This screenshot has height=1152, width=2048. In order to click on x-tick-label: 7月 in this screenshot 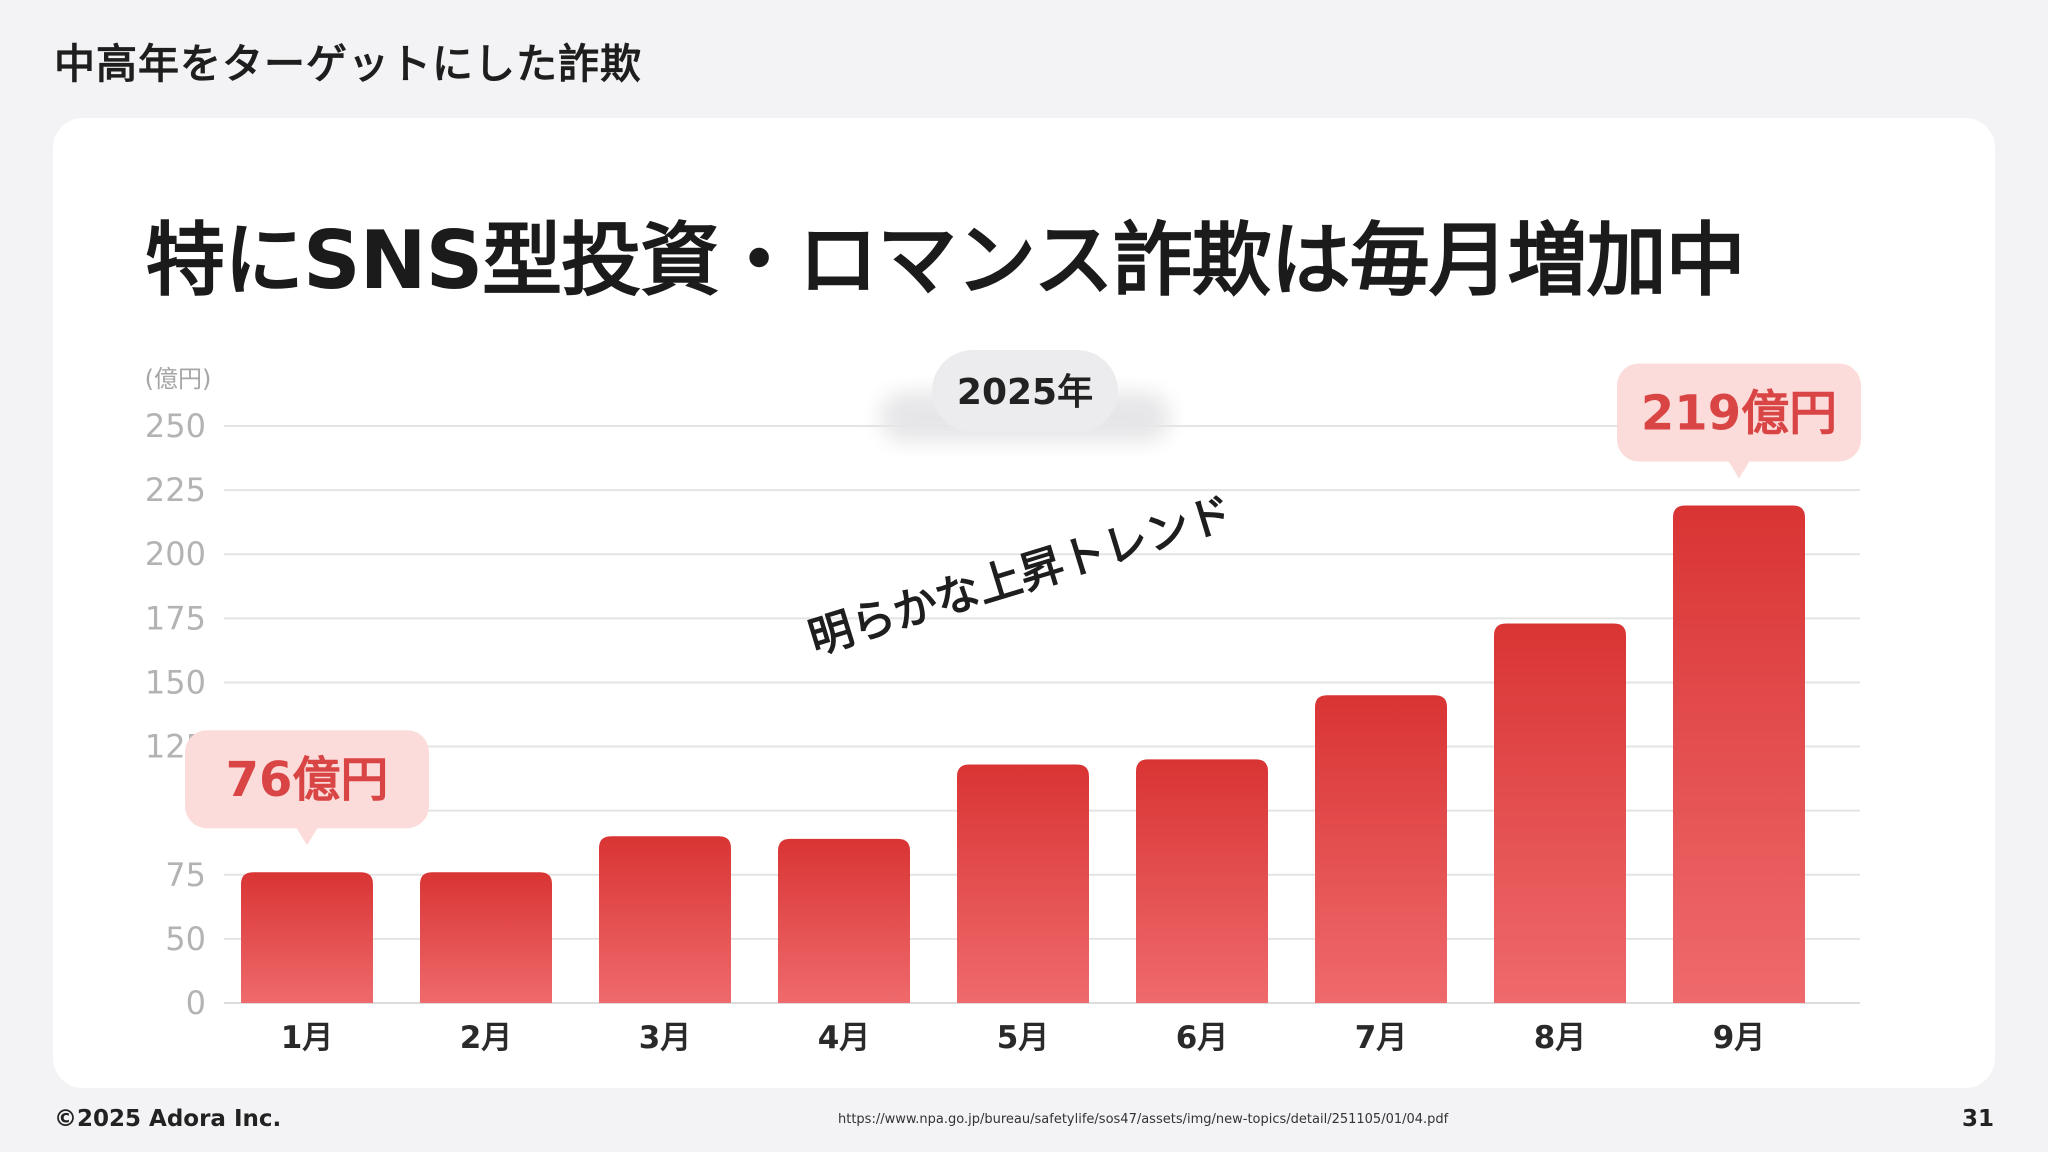, I will do `click(1381, 1038)`.